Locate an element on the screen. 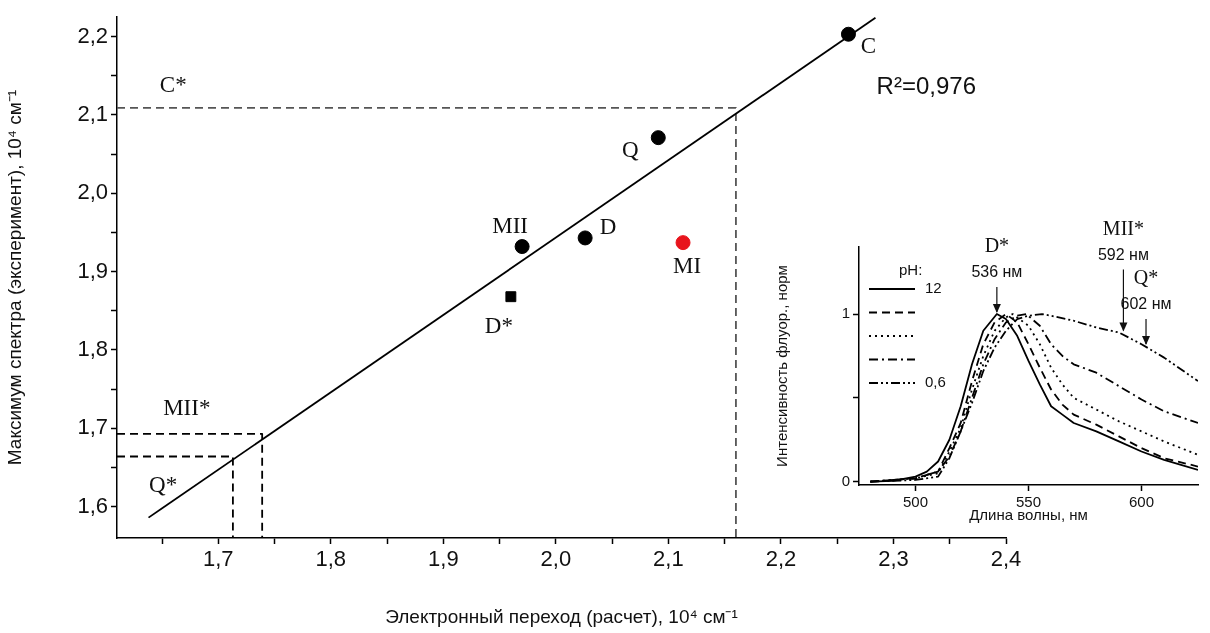  text: MII* is located at coordinates (1123, 227).